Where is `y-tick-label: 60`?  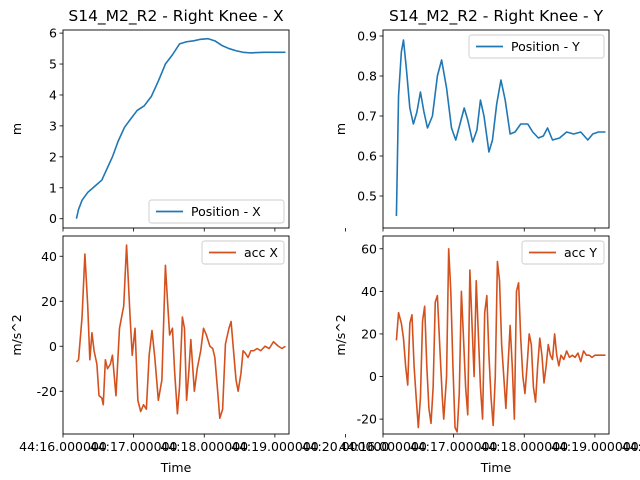
y-tick-label: 60 is located at coordinates (369, 248).